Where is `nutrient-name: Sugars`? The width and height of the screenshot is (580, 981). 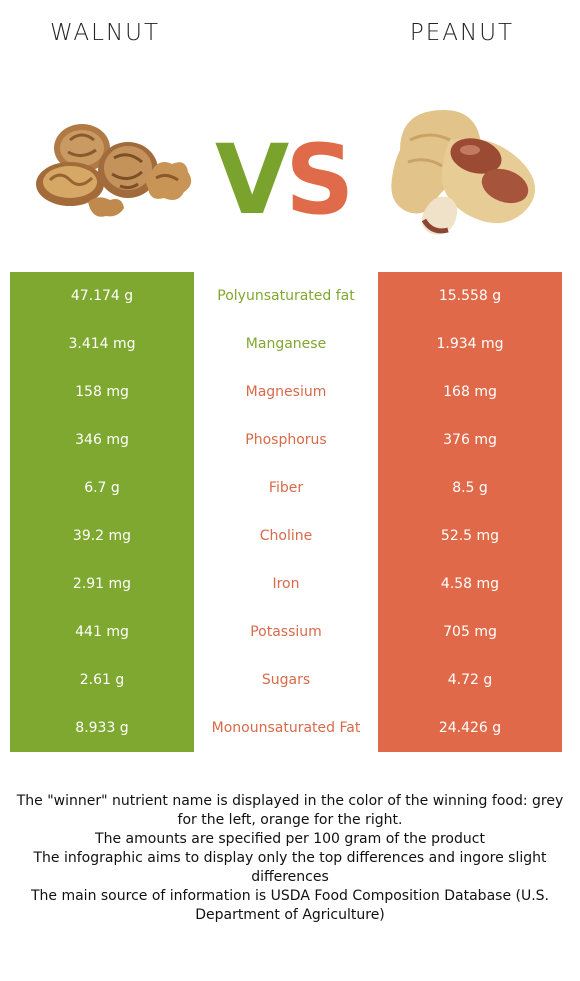
nutrient-name: Sugars is located at coordinates (286, 680).